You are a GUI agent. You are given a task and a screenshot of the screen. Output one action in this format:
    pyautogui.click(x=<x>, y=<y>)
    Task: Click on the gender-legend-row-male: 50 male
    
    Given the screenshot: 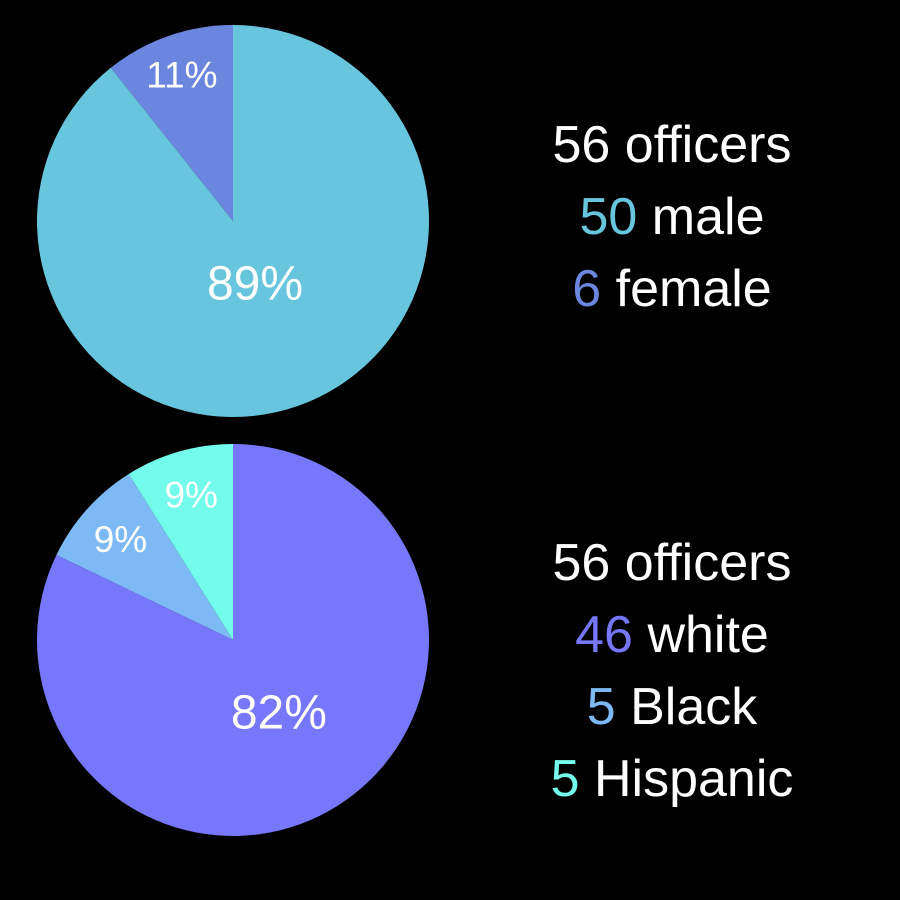 What is the action you would take?
    pyautogui.click(x=672, y=217)
    